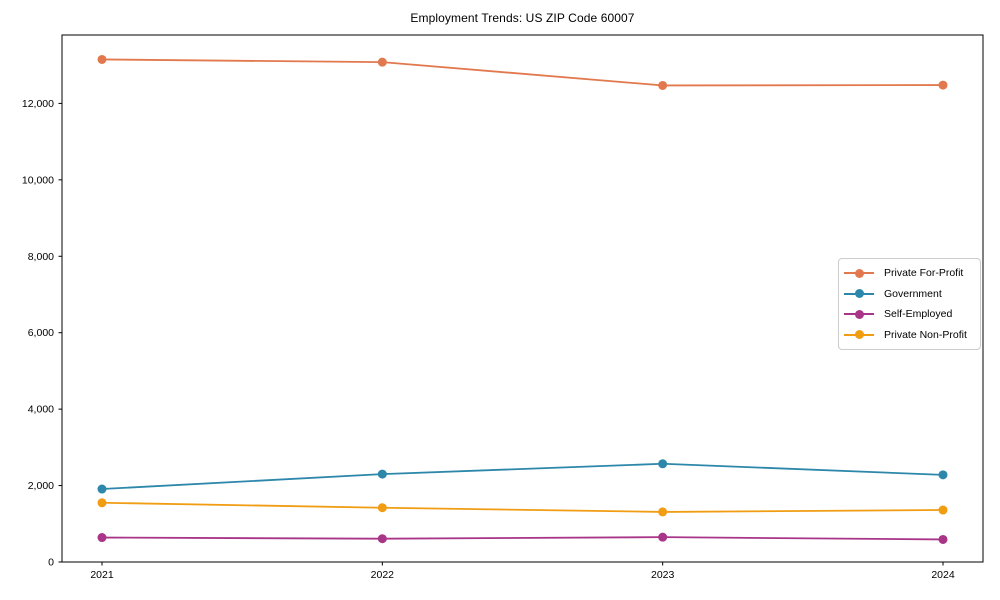  Describe the element at coordinates (522, 507) in the screenshot. I see `series-line-private-non-profit` at that location.